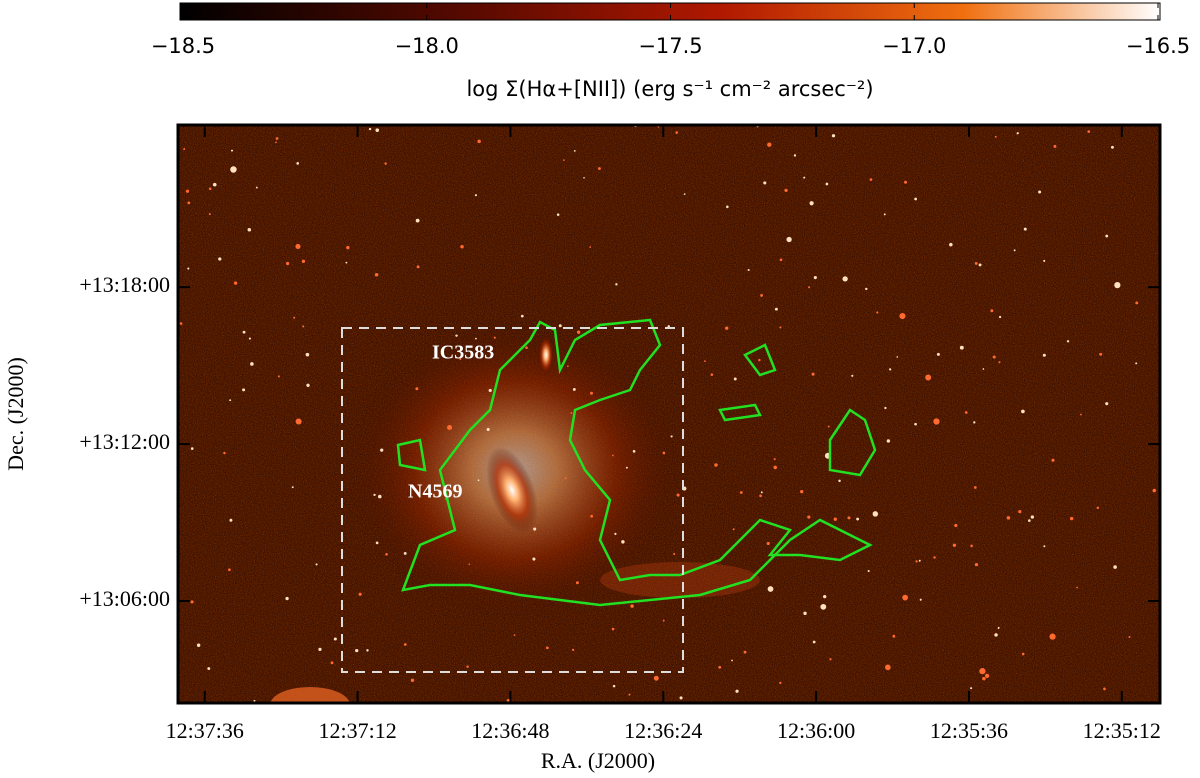  What do you see at coordinates (969, 730) in the screenshot?
I see `x-tick-label: 12:35:36` at bounding box center [969, 730].